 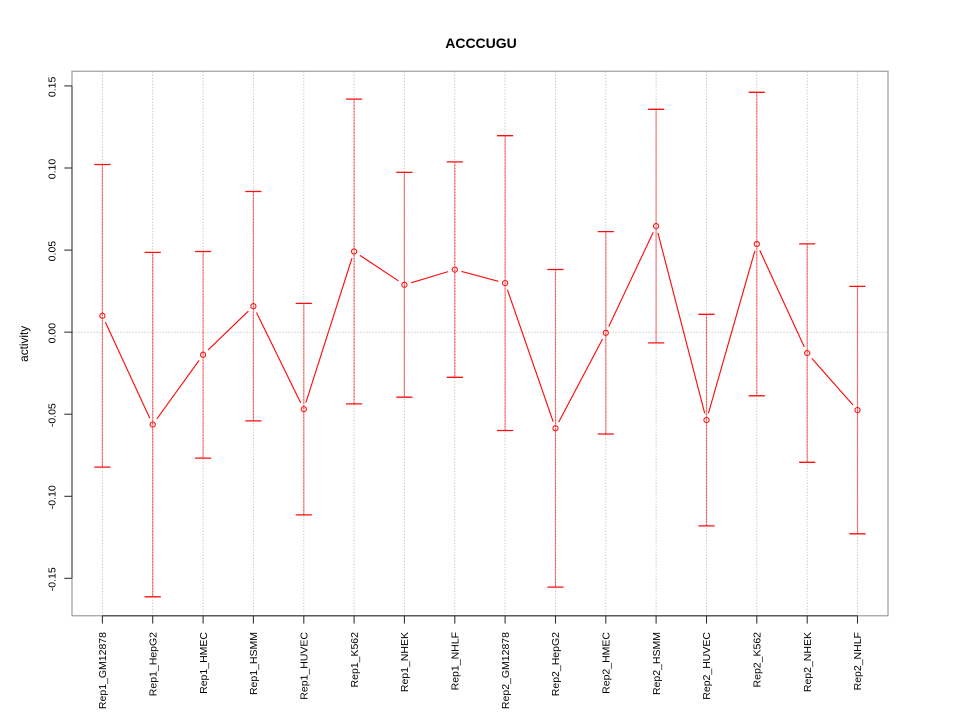 What do you see at coordinates (53, 169) in the screenshot?
I see `svg-text: 0.10` at bounding box center [53, 169].